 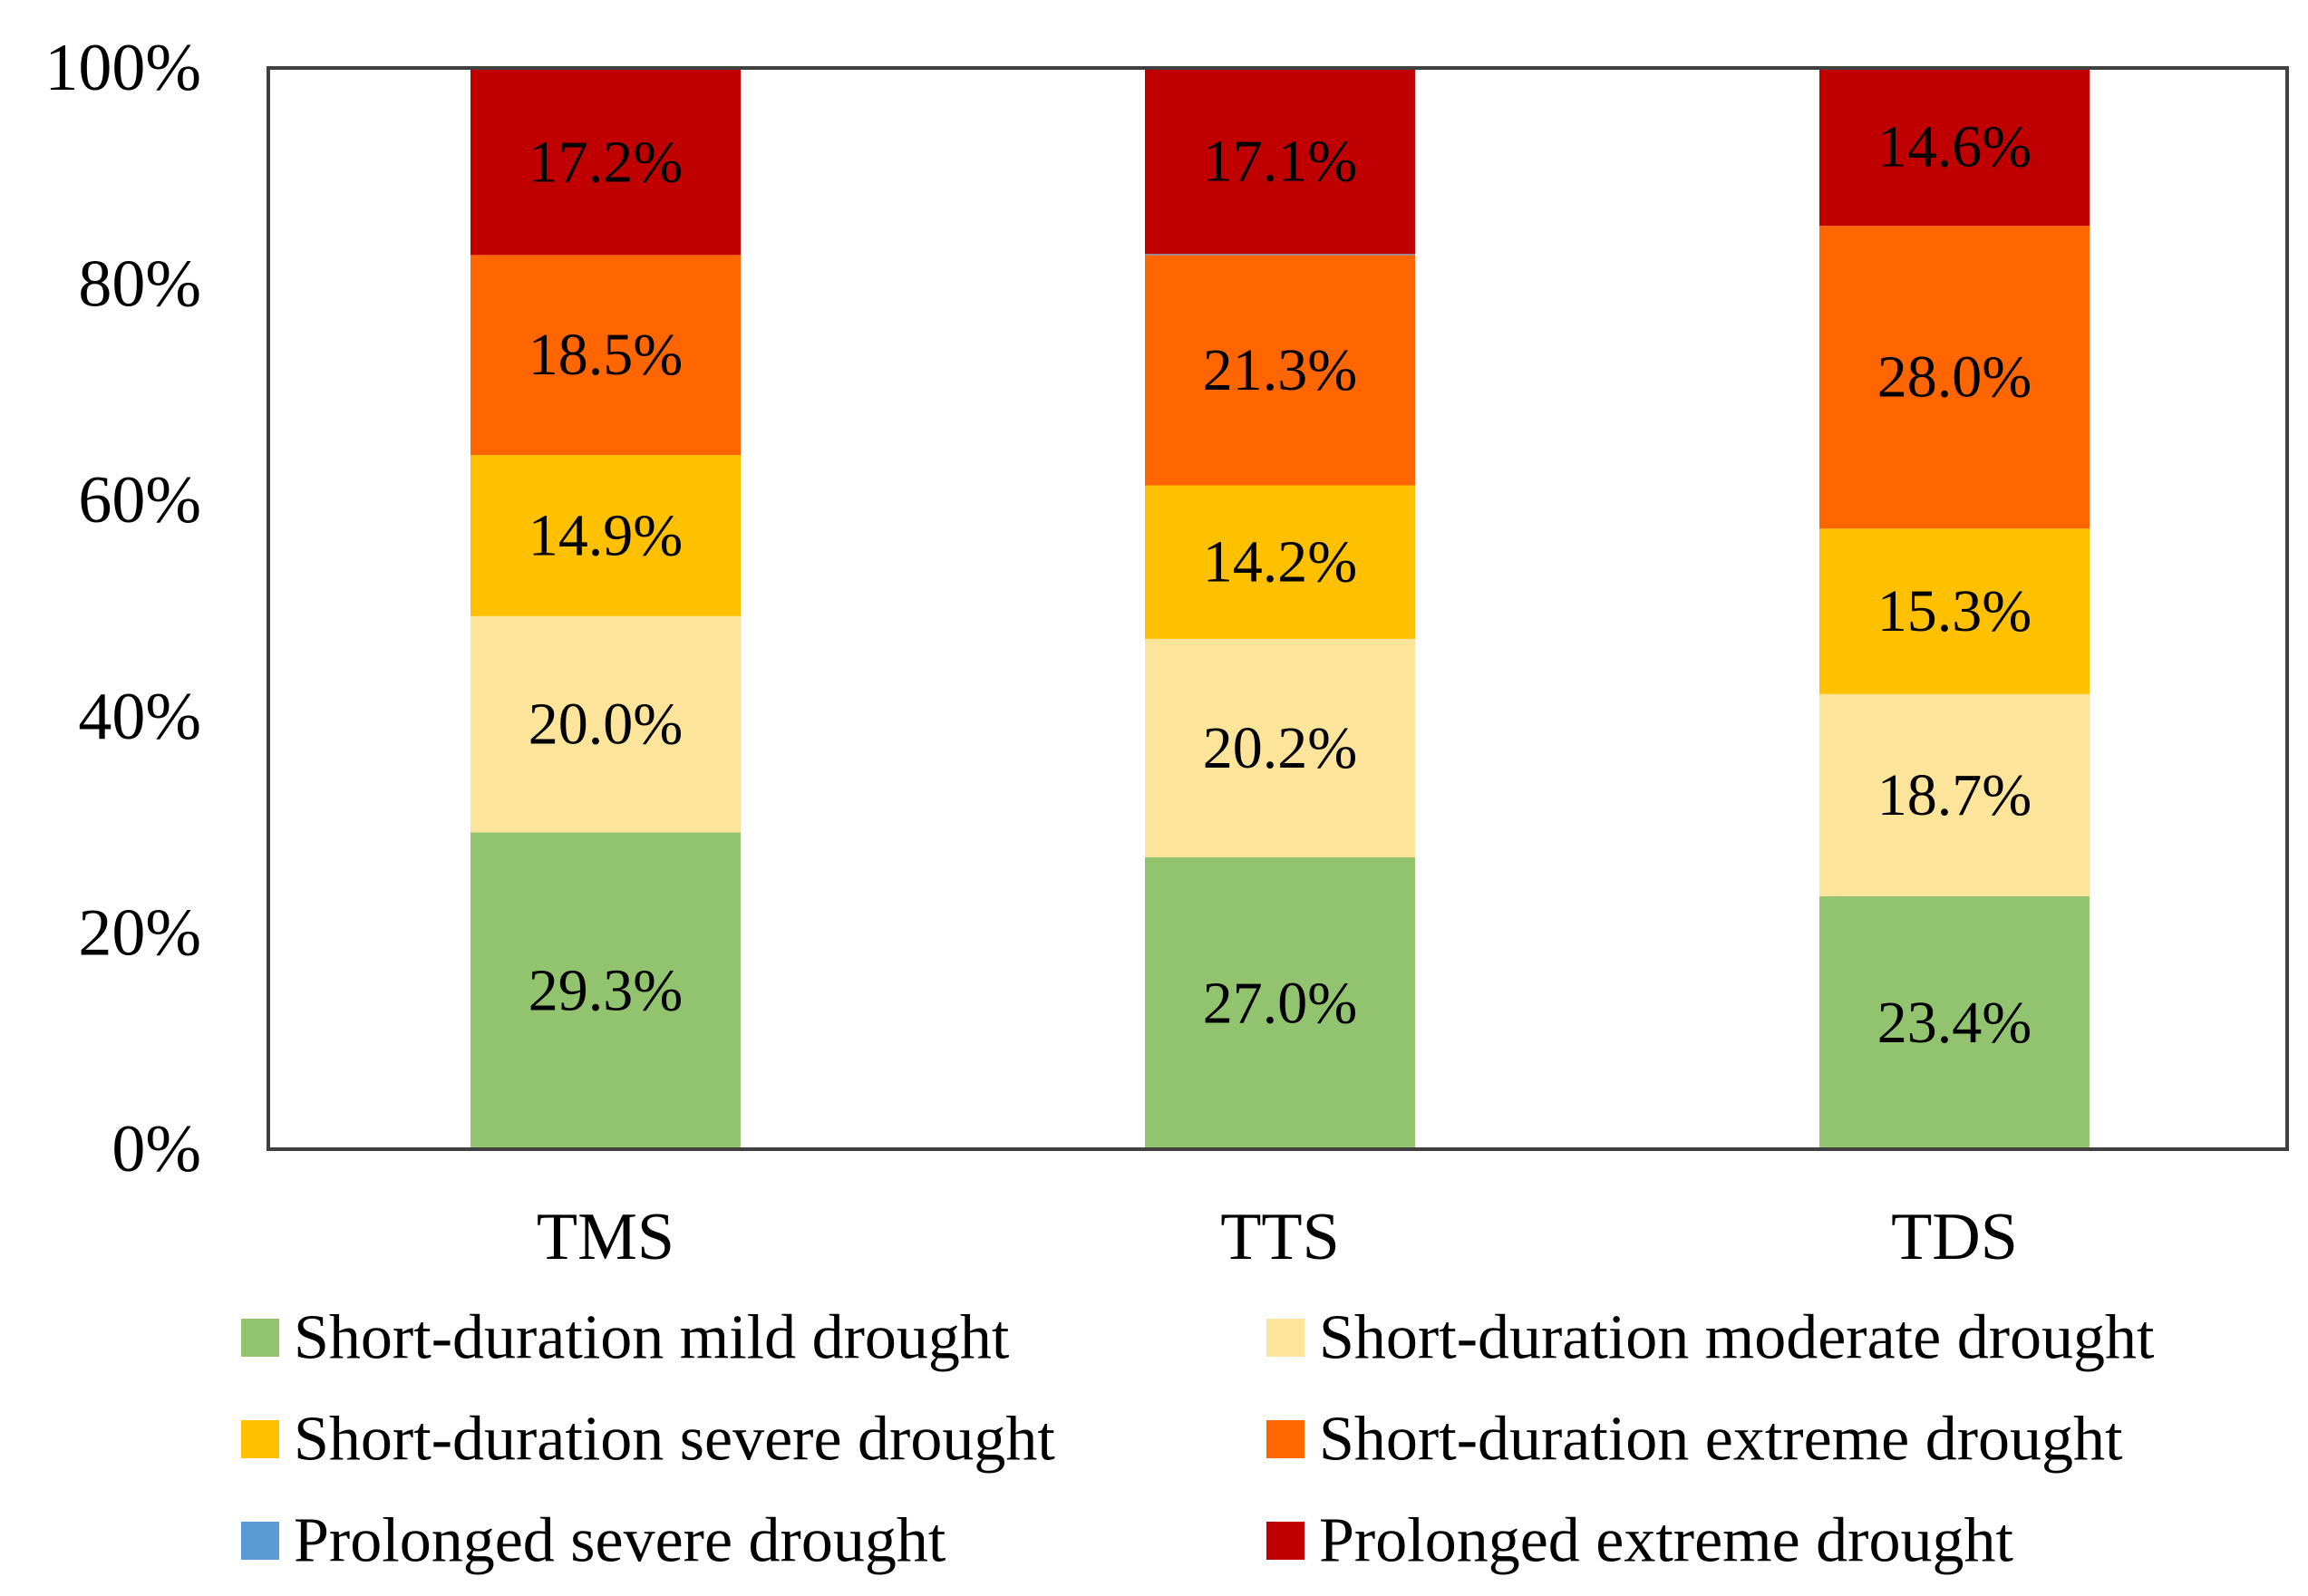 What do you see at coordinates (1721, 1440) in the screenshot?
I see `legend-label: Short-duration extreme drought` at bounding box center [1721, 1440].